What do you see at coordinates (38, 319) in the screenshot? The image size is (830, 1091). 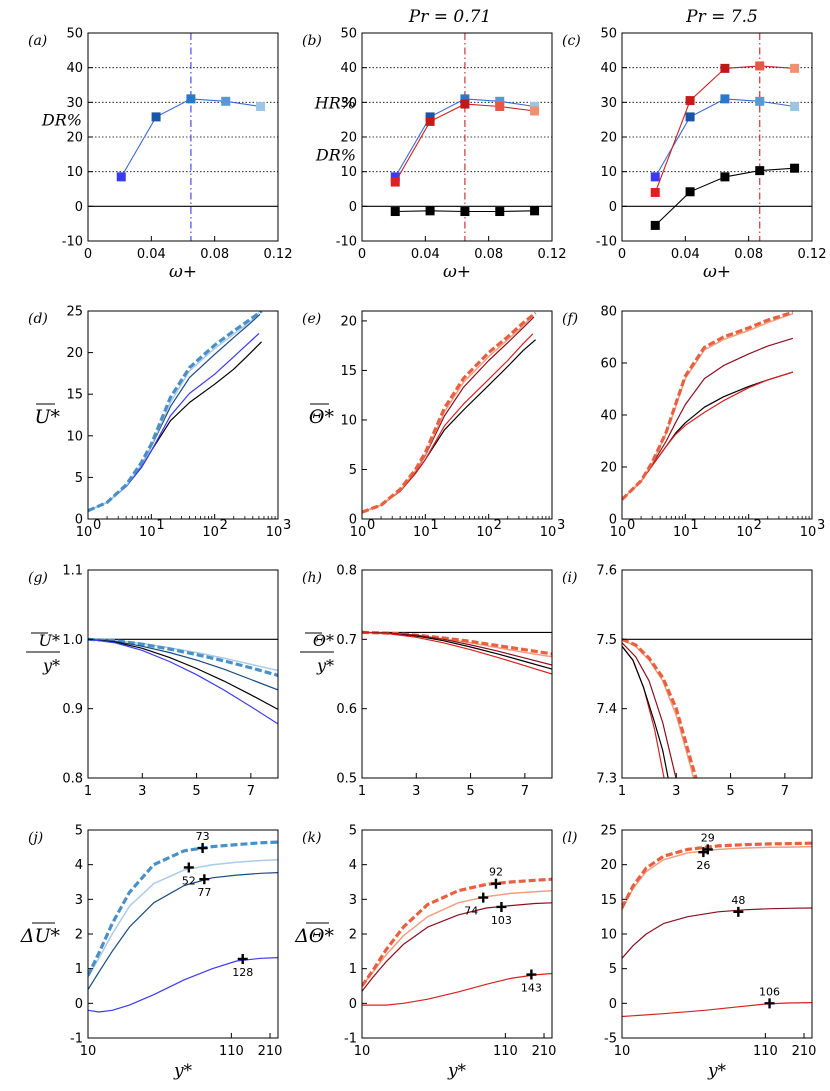 I see `panel-label: (d)` at bounding box center [38, 319].